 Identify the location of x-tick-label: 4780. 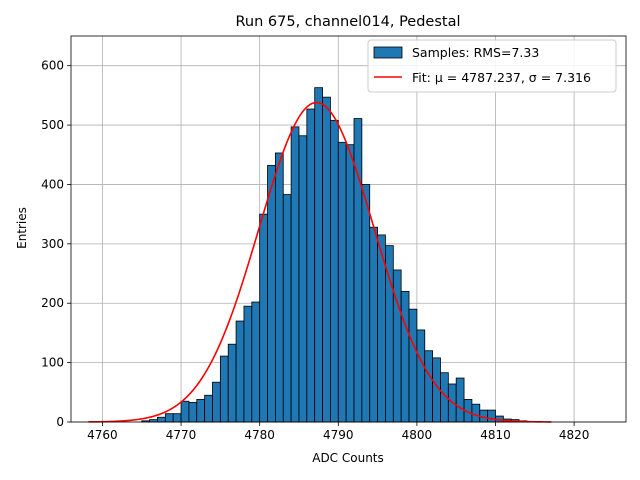
(259, 435).